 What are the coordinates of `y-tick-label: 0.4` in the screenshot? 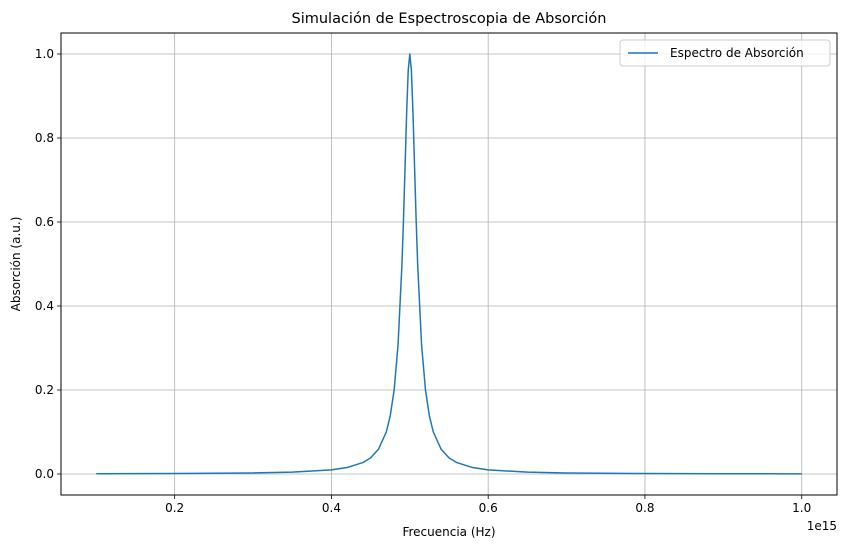 It's located at (44, 306).